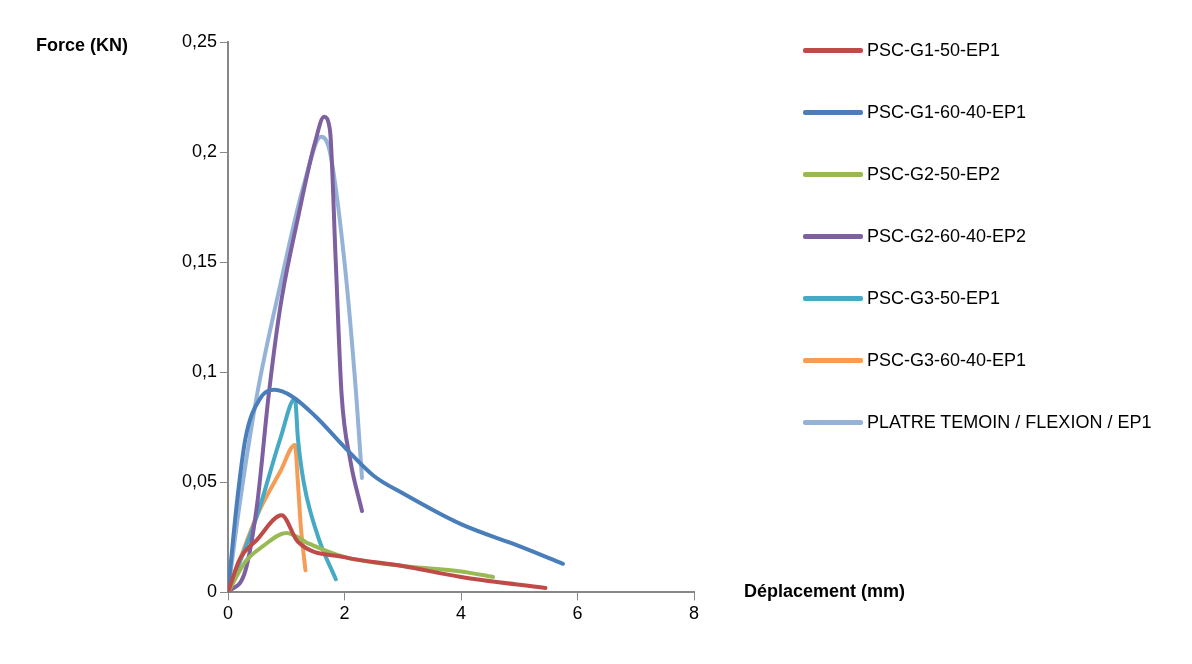 Image resolution: width=1192 pixels, height=664 pixels. I want to click on y-tick-label: 0,1, so click(204, 371).